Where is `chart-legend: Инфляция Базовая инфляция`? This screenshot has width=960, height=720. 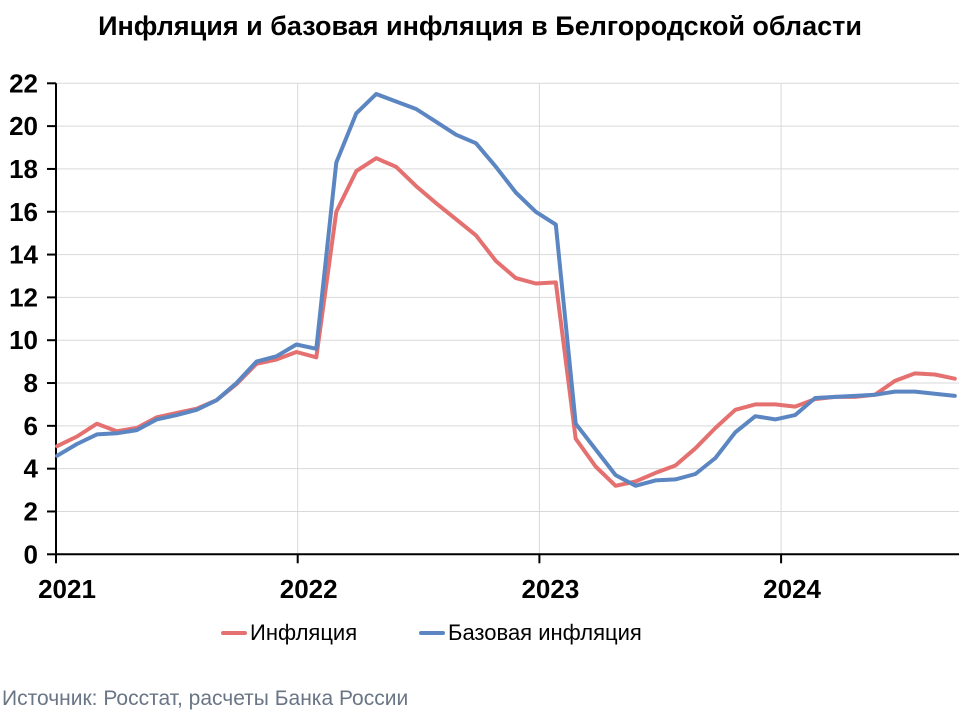 chart-legend: Инфляция Базовая инфляция is located at coordinates (480, 634).